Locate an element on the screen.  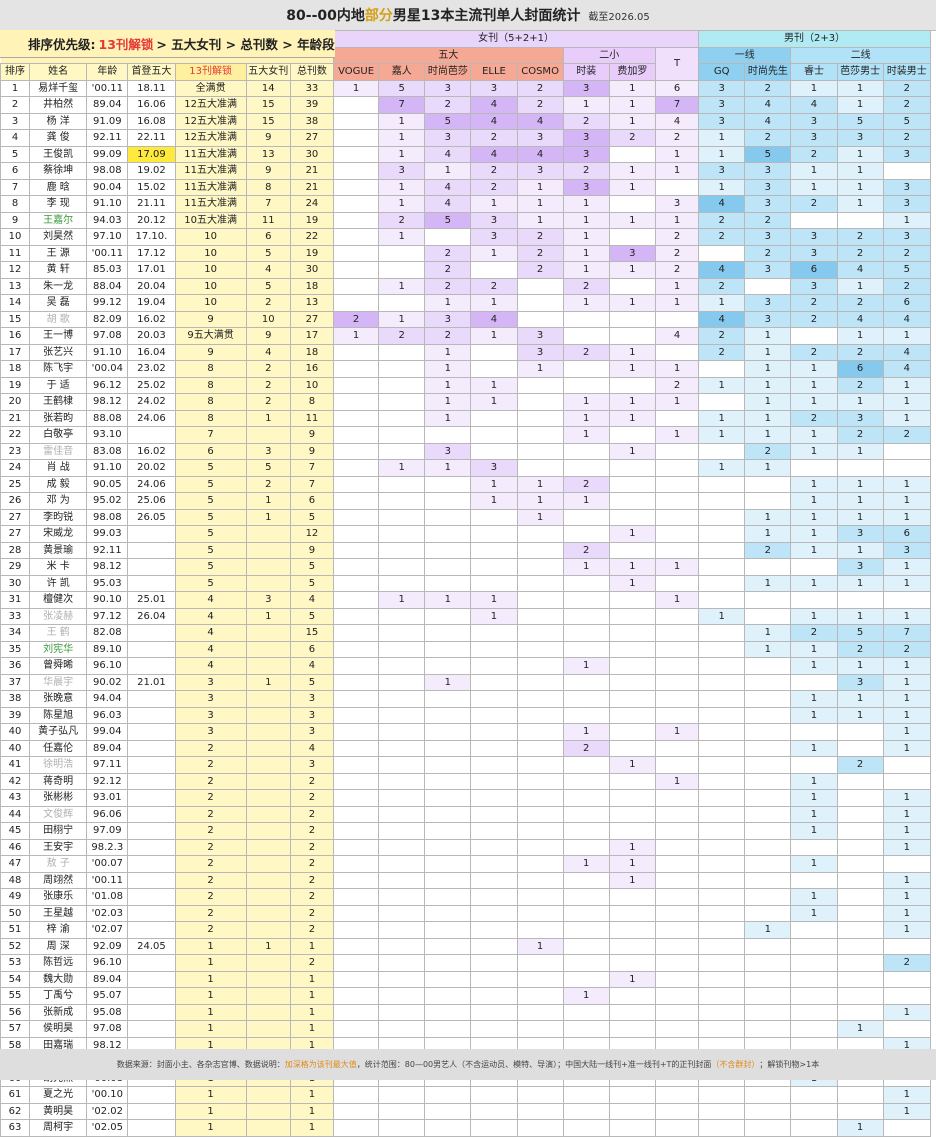
artist-name: 易烊千玺 is located at coordinates (58, 88).